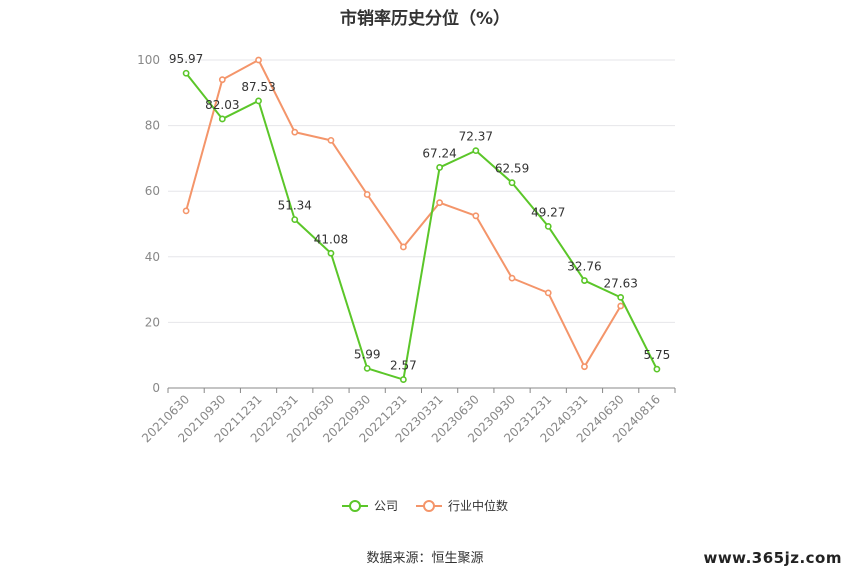  Describe the element at coordinates (148, 224) in the screenshot. I see `y-axis: 0 20 40 60 80 100` at that location.